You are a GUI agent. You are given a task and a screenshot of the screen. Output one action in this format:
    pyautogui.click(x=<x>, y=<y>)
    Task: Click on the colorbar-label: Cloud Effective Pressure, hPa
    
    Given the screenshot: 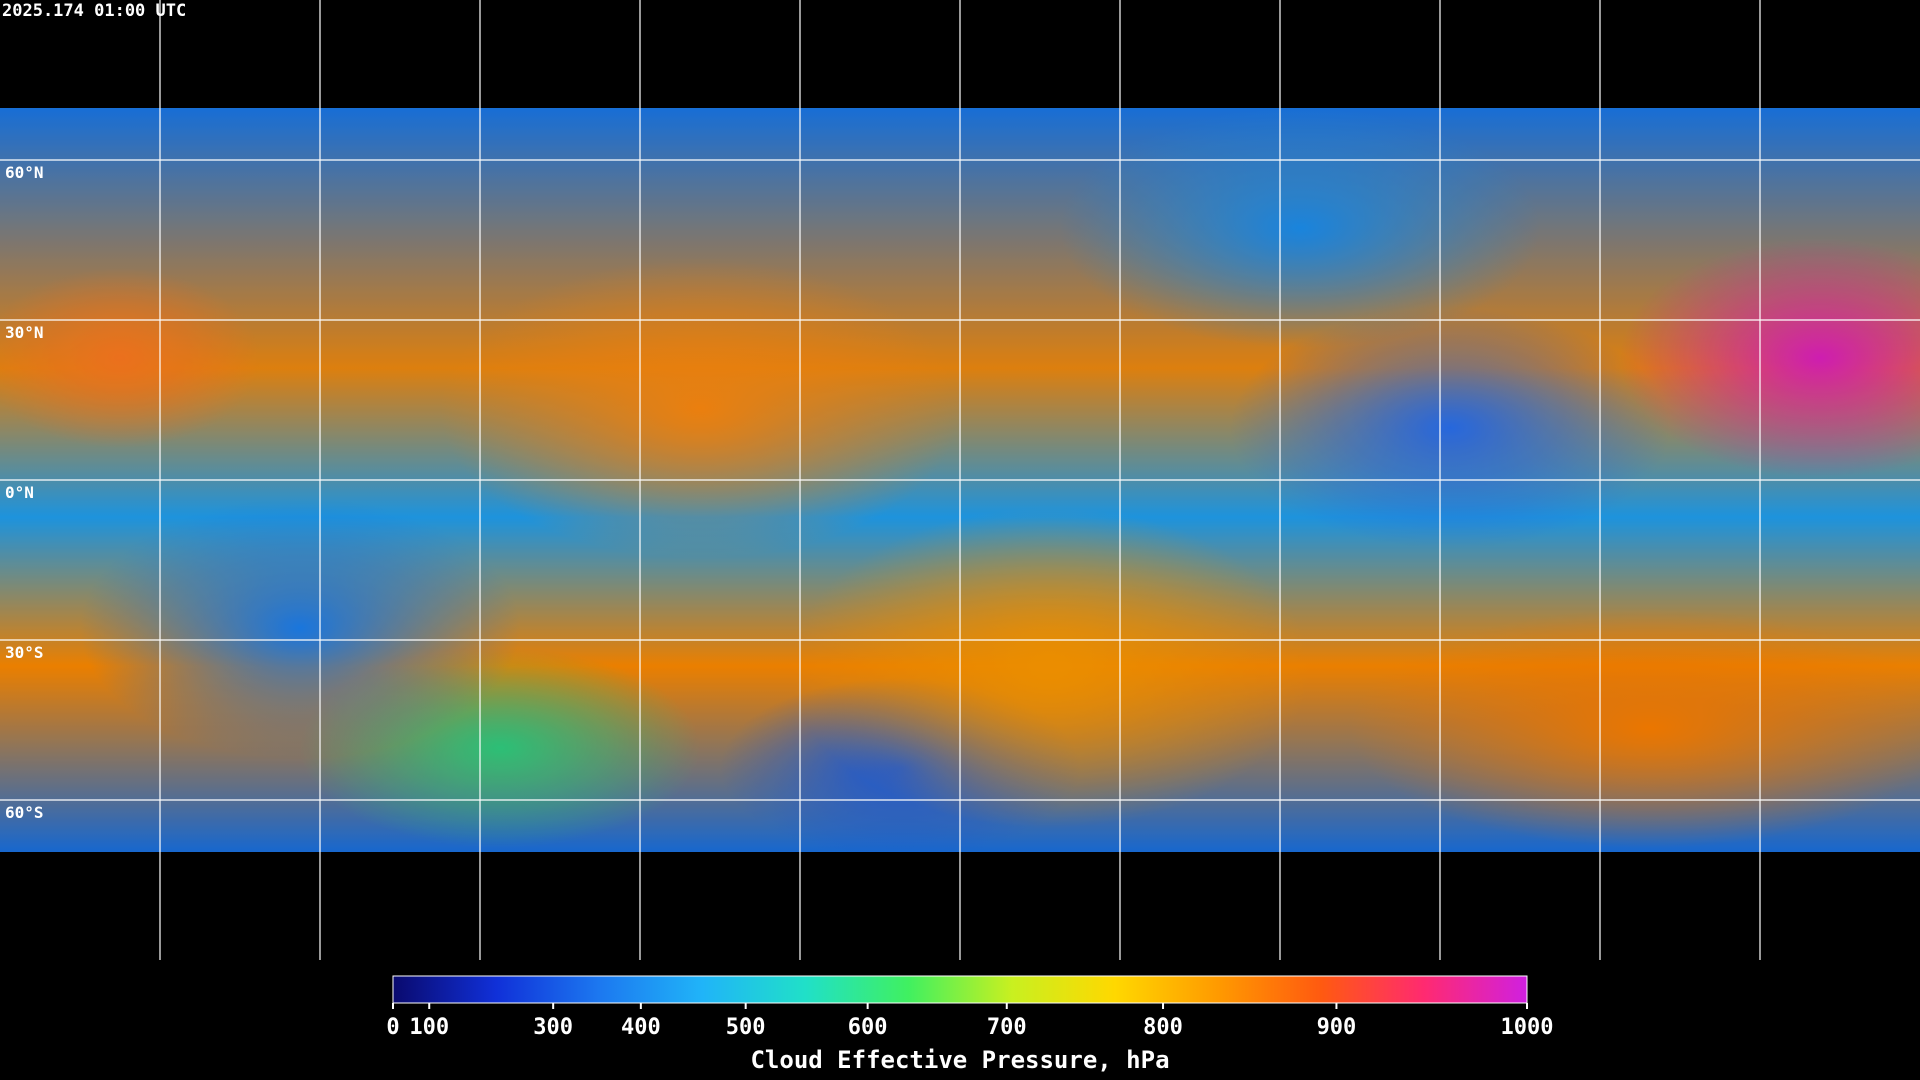 What is the action you would take?
    pyautogui.click(x=959, y=1060)
    